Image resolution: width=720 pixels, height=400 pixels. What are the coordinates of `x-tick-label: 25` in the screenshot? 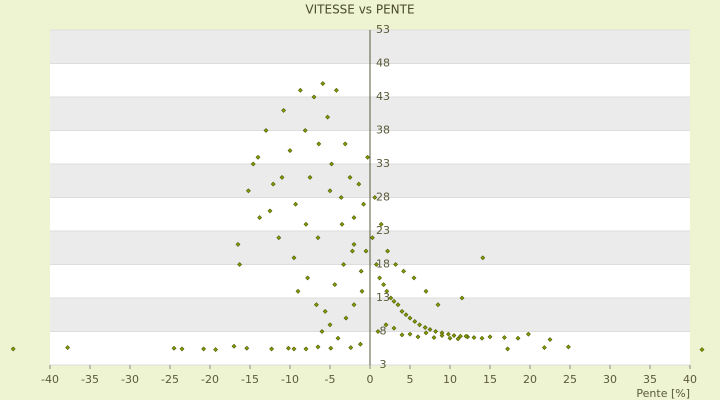 It's located at (570, 379).